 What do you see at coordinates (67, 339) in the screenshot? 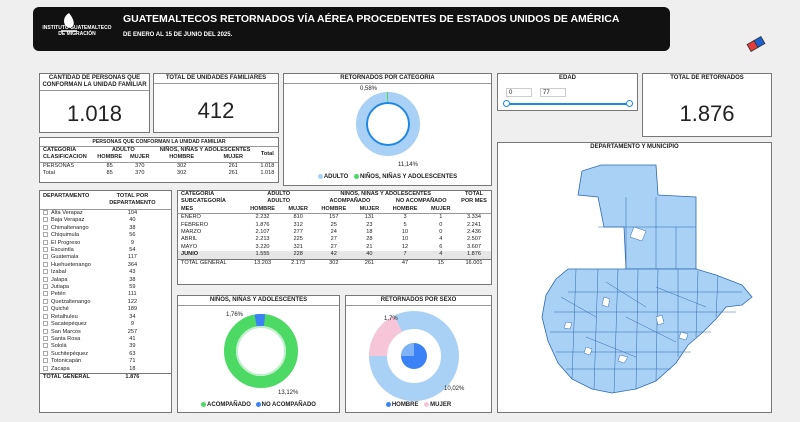
I see `dept-name-cell: Santa Rosa` at bounding box center [67, 339].